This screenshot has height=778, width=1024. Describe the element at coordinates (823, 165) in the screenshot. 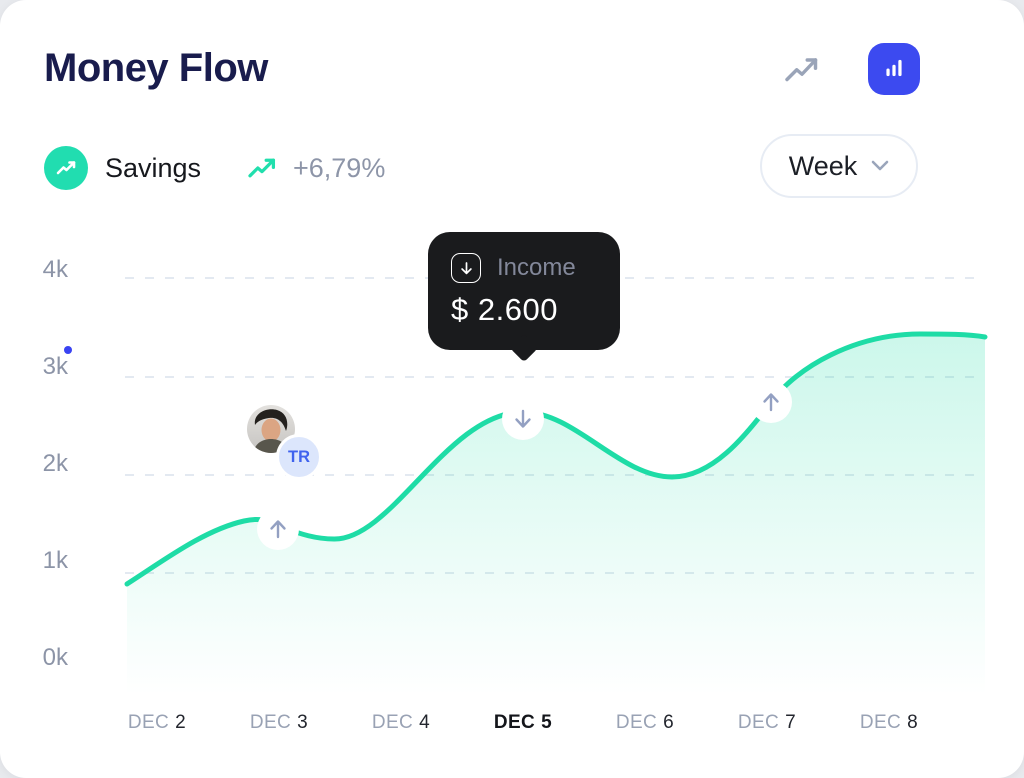

I see `period-label: Week` at that location.